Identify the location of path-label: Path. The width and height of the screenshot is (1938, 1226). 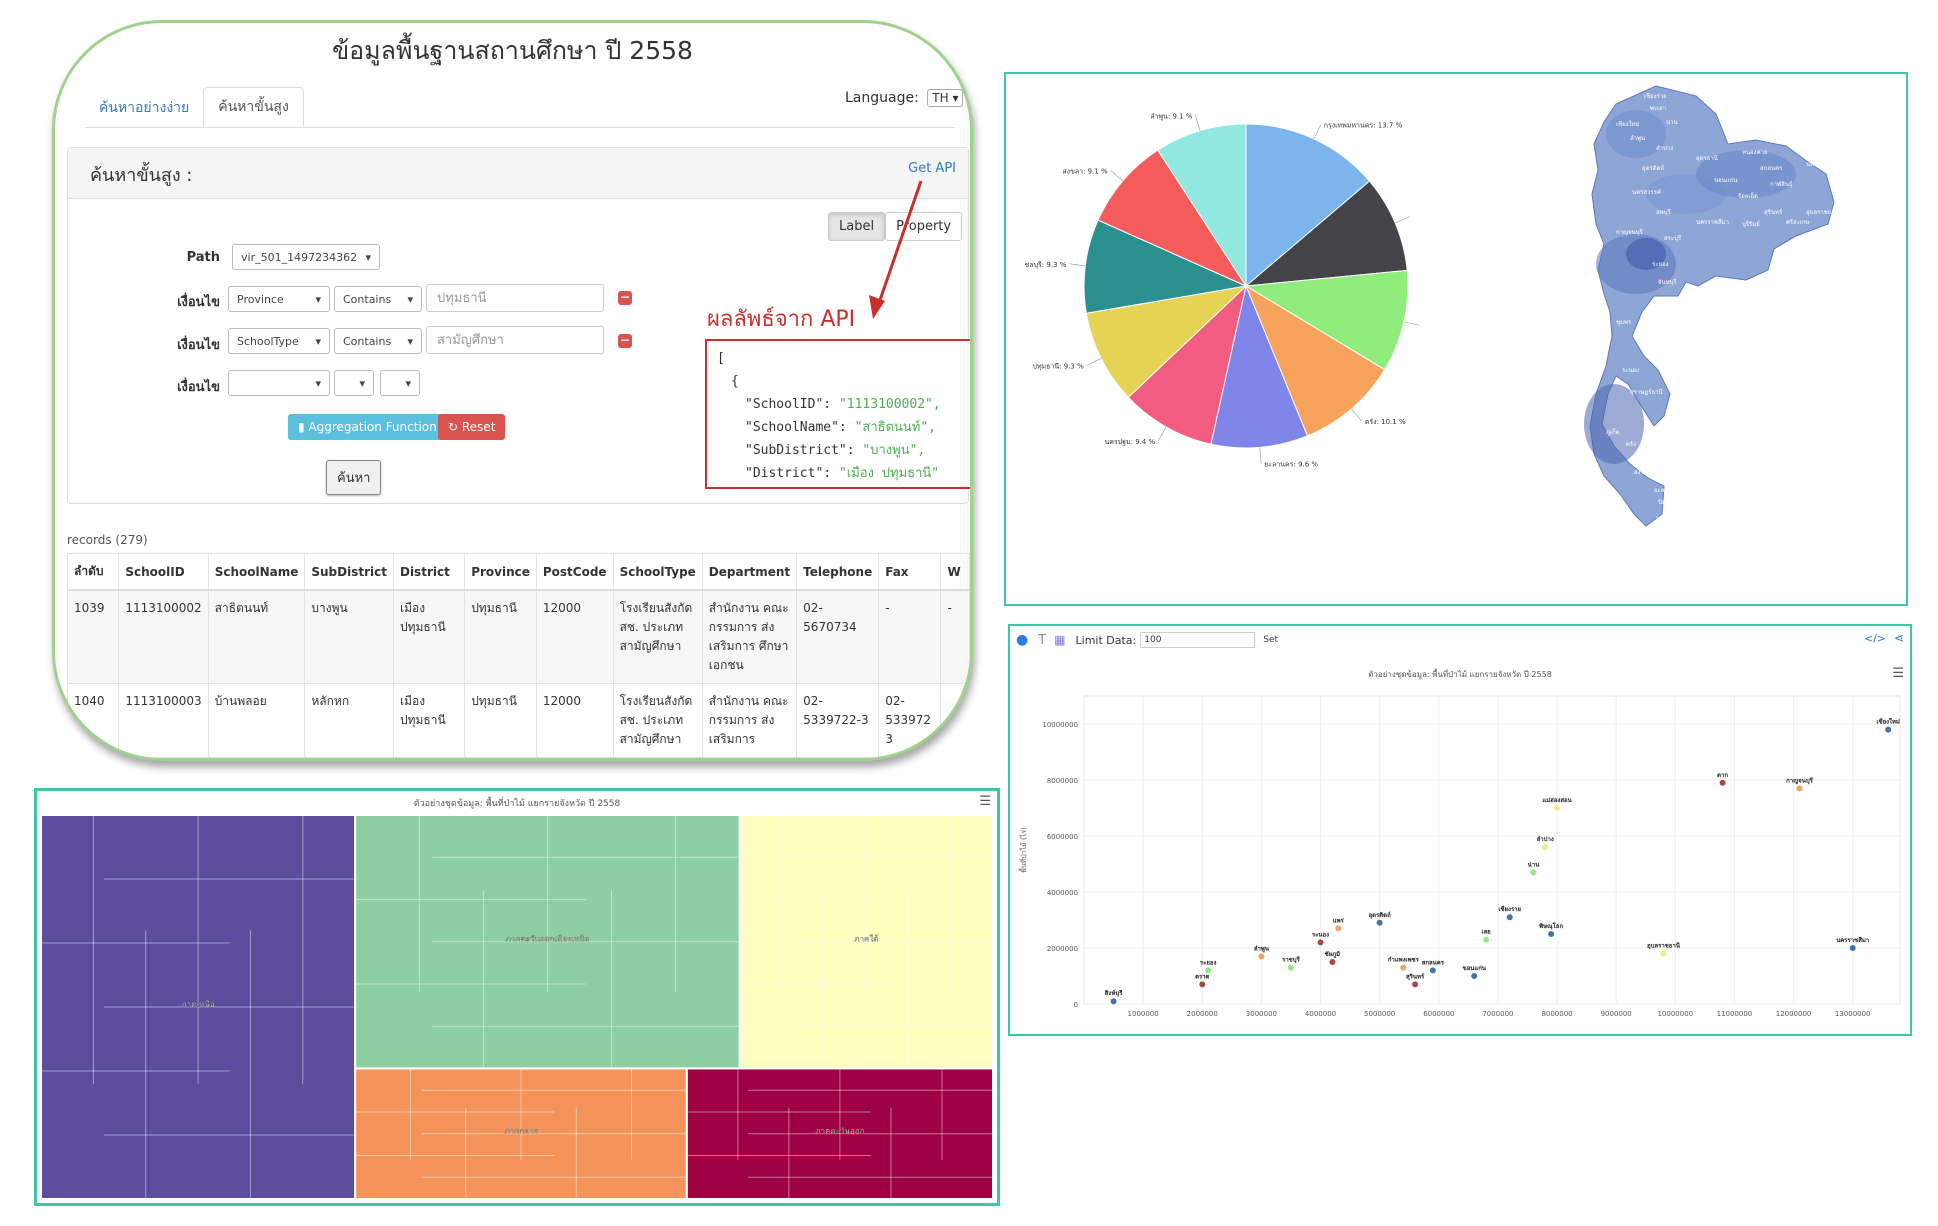
(203, 257).